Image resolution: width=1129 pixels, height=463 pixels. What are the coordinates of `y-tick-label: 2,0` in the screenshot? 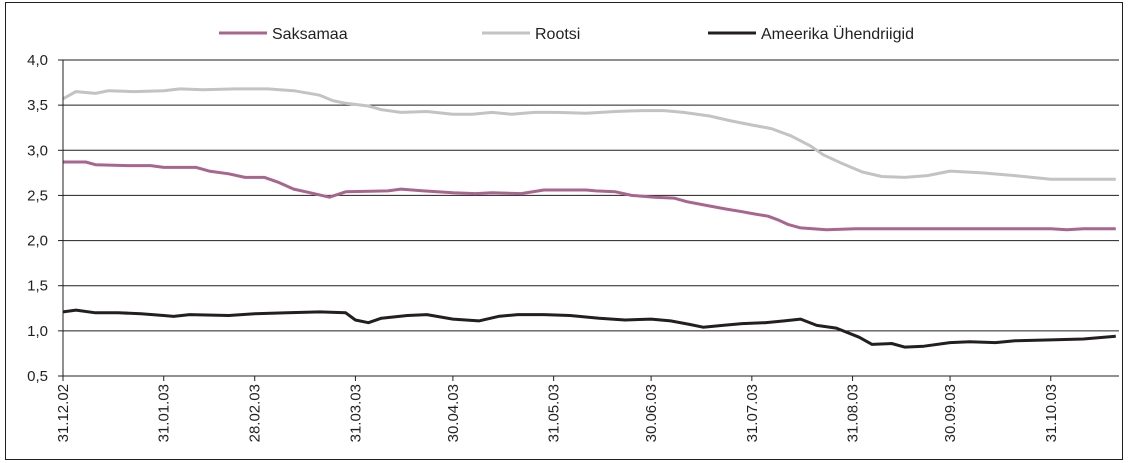 It's located at (37, 241).